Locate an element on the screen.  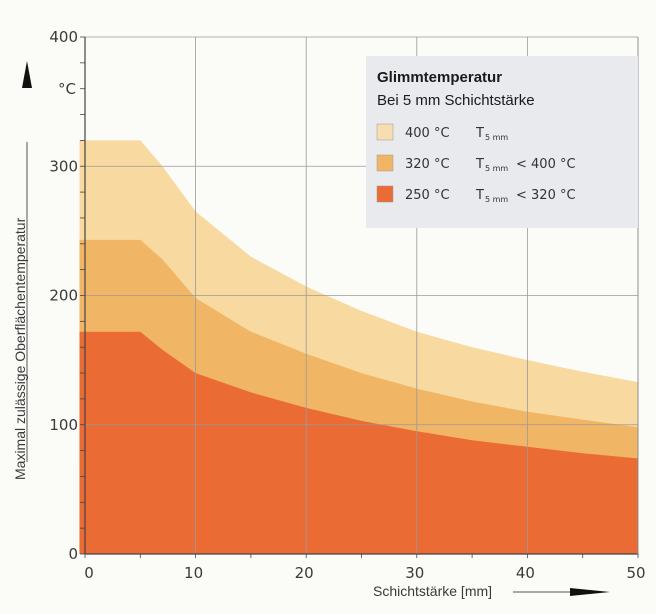
x-tick-label: 30 is located at coordinates (414, 573).